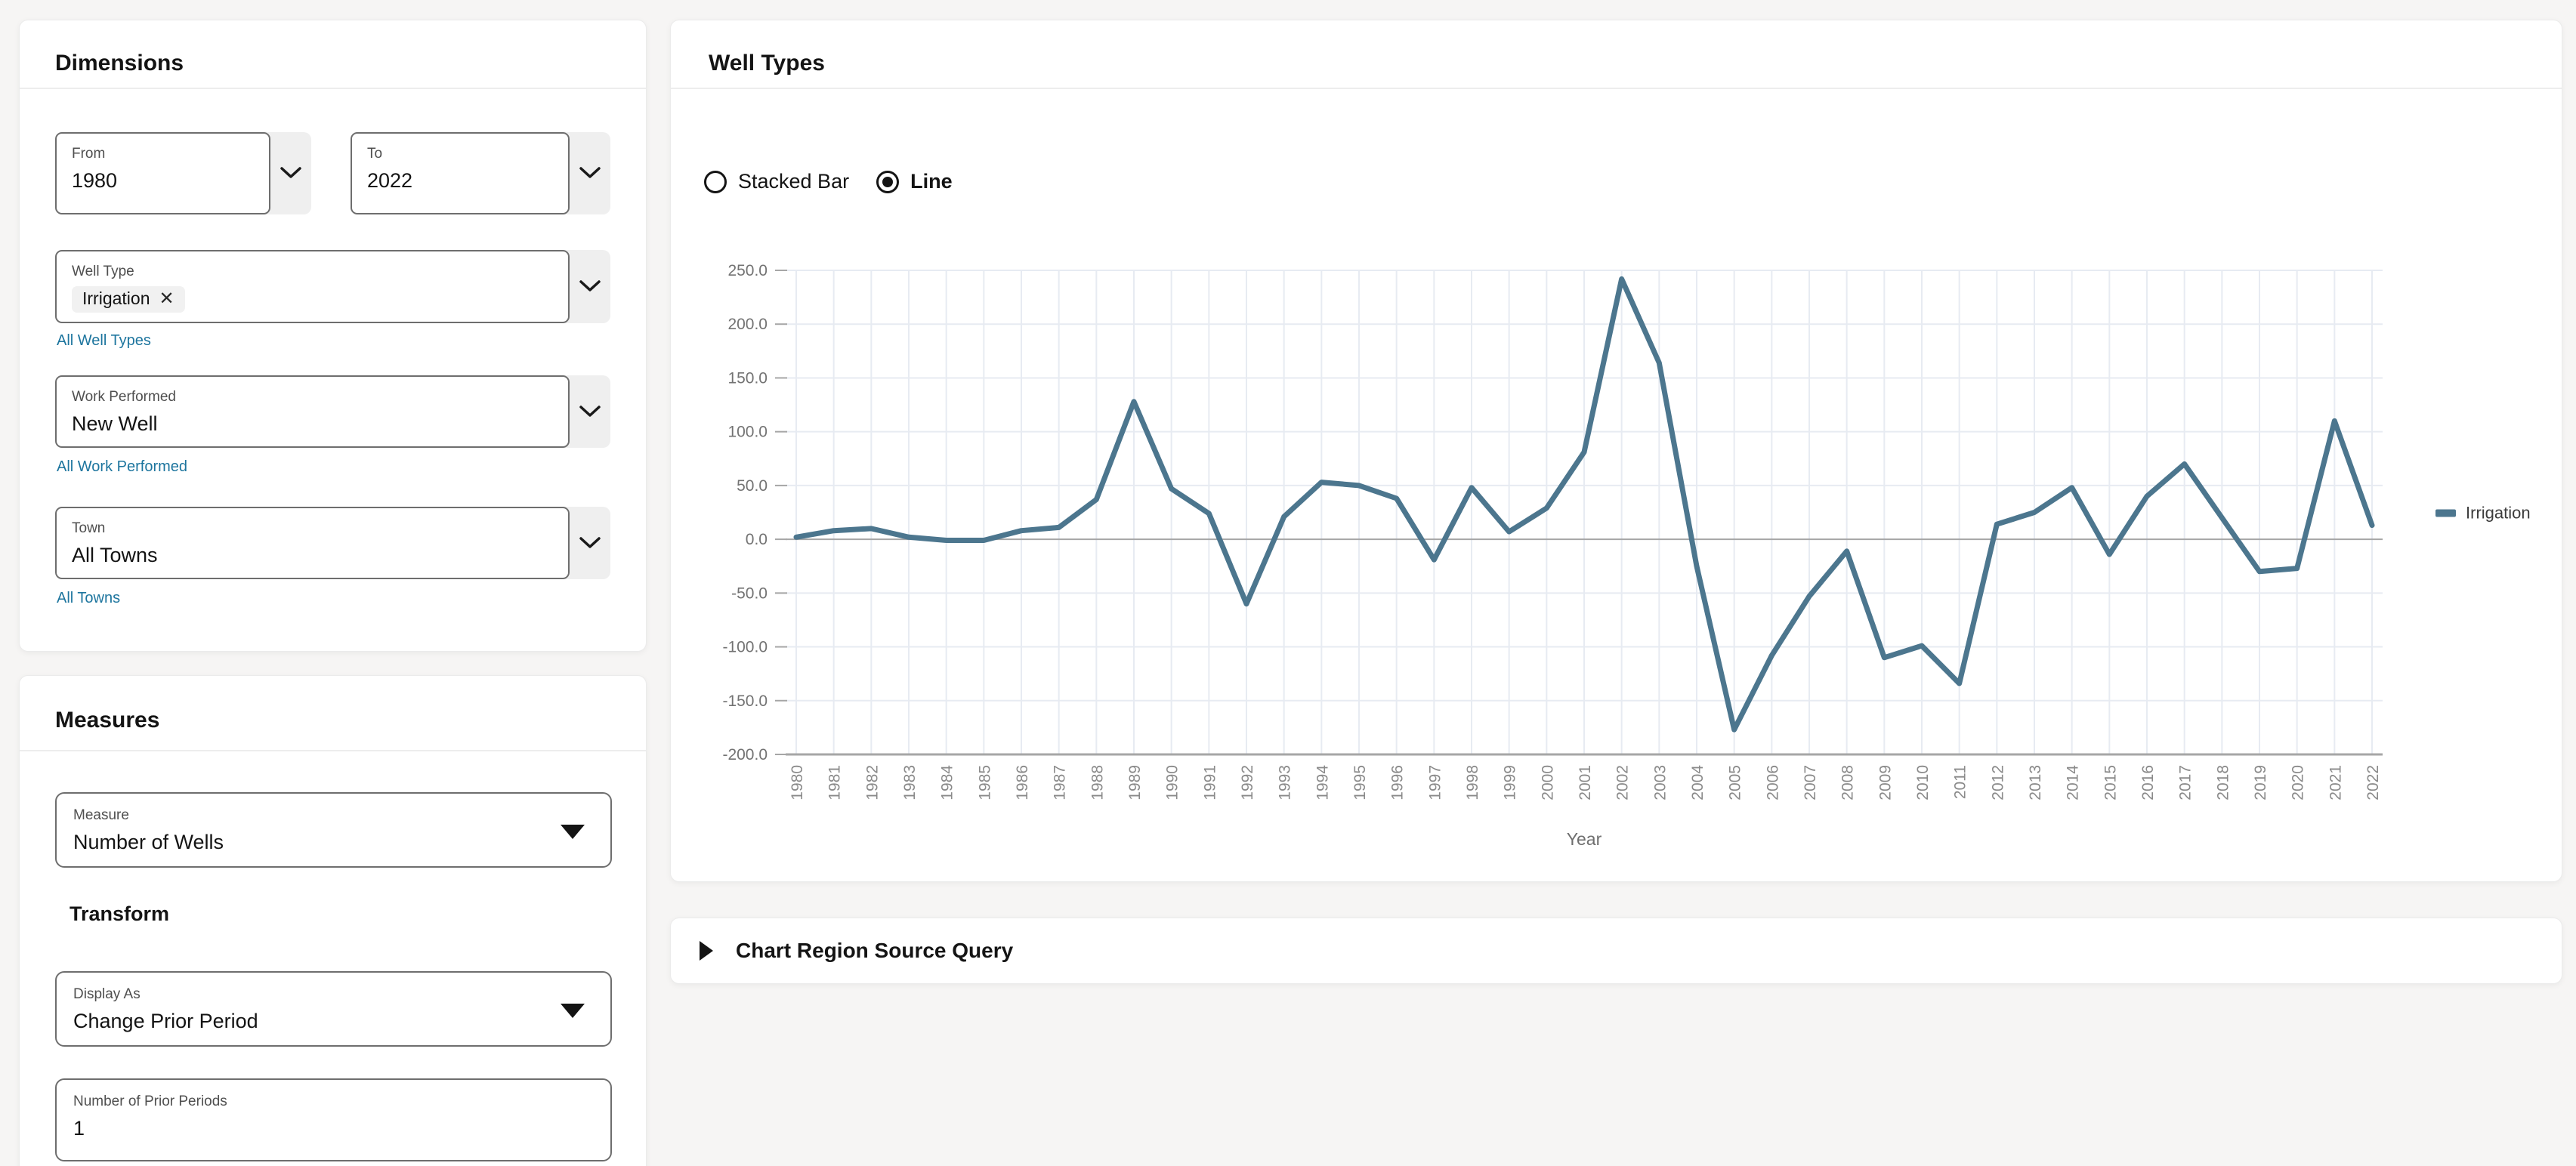 The height and width of the screenshot is (1166, 2576). Describe the element at coordinates (89, 598) in the screenshot. I see `all-towns-link: All Towns` at that location.